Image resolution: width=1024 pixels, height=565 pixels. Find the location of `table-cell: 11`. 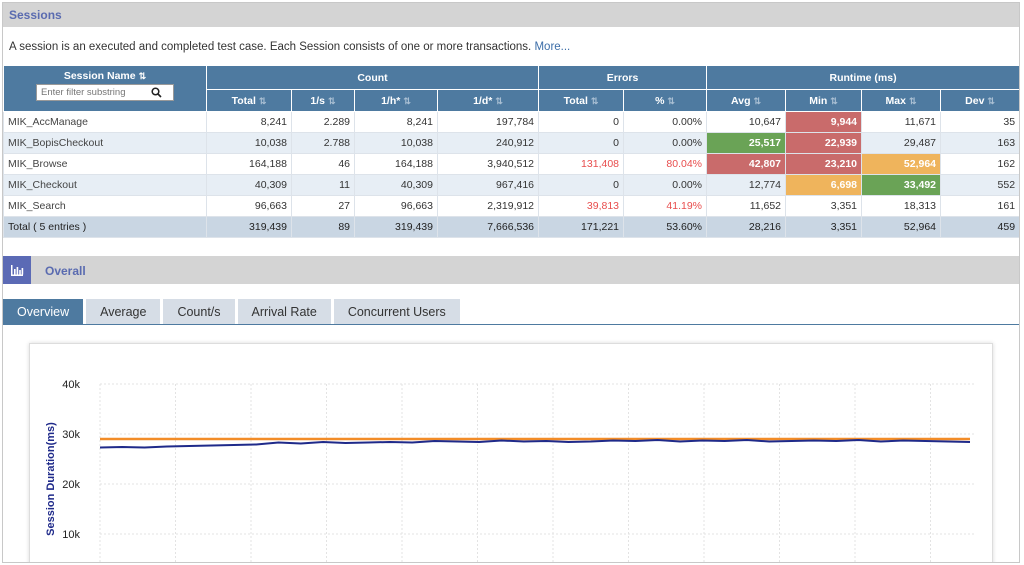

table-cell: 11 is located at coordinates (323, 185).